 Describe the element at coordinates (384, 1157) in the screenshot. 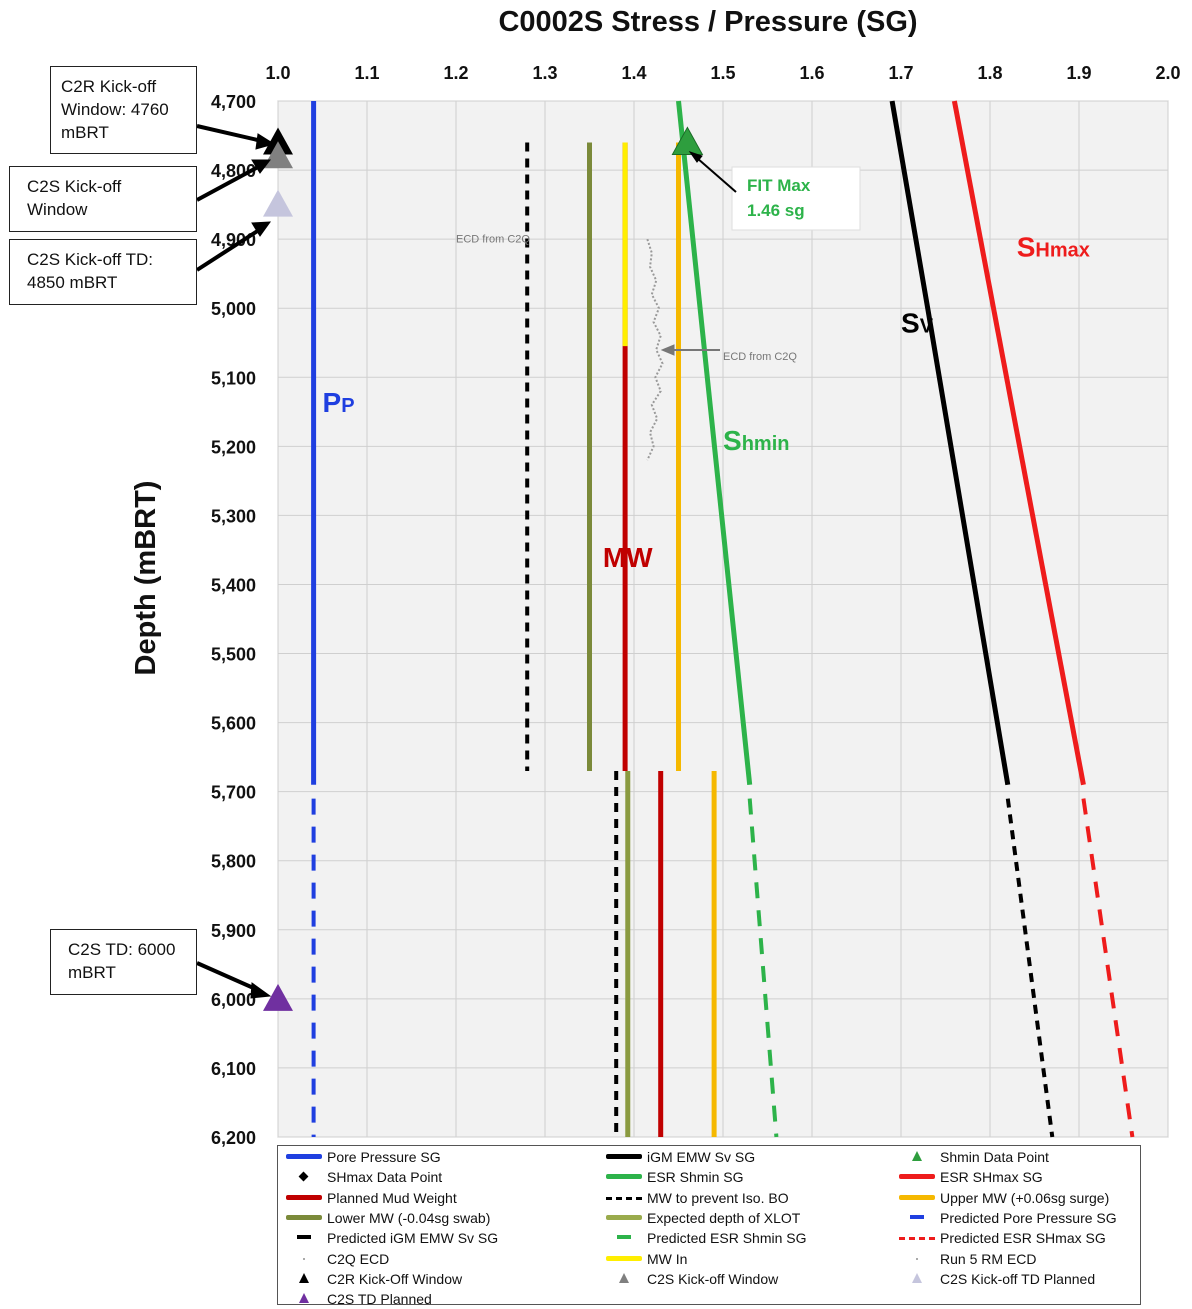

I see `legend-label: Pore Pressure SG` at that location.